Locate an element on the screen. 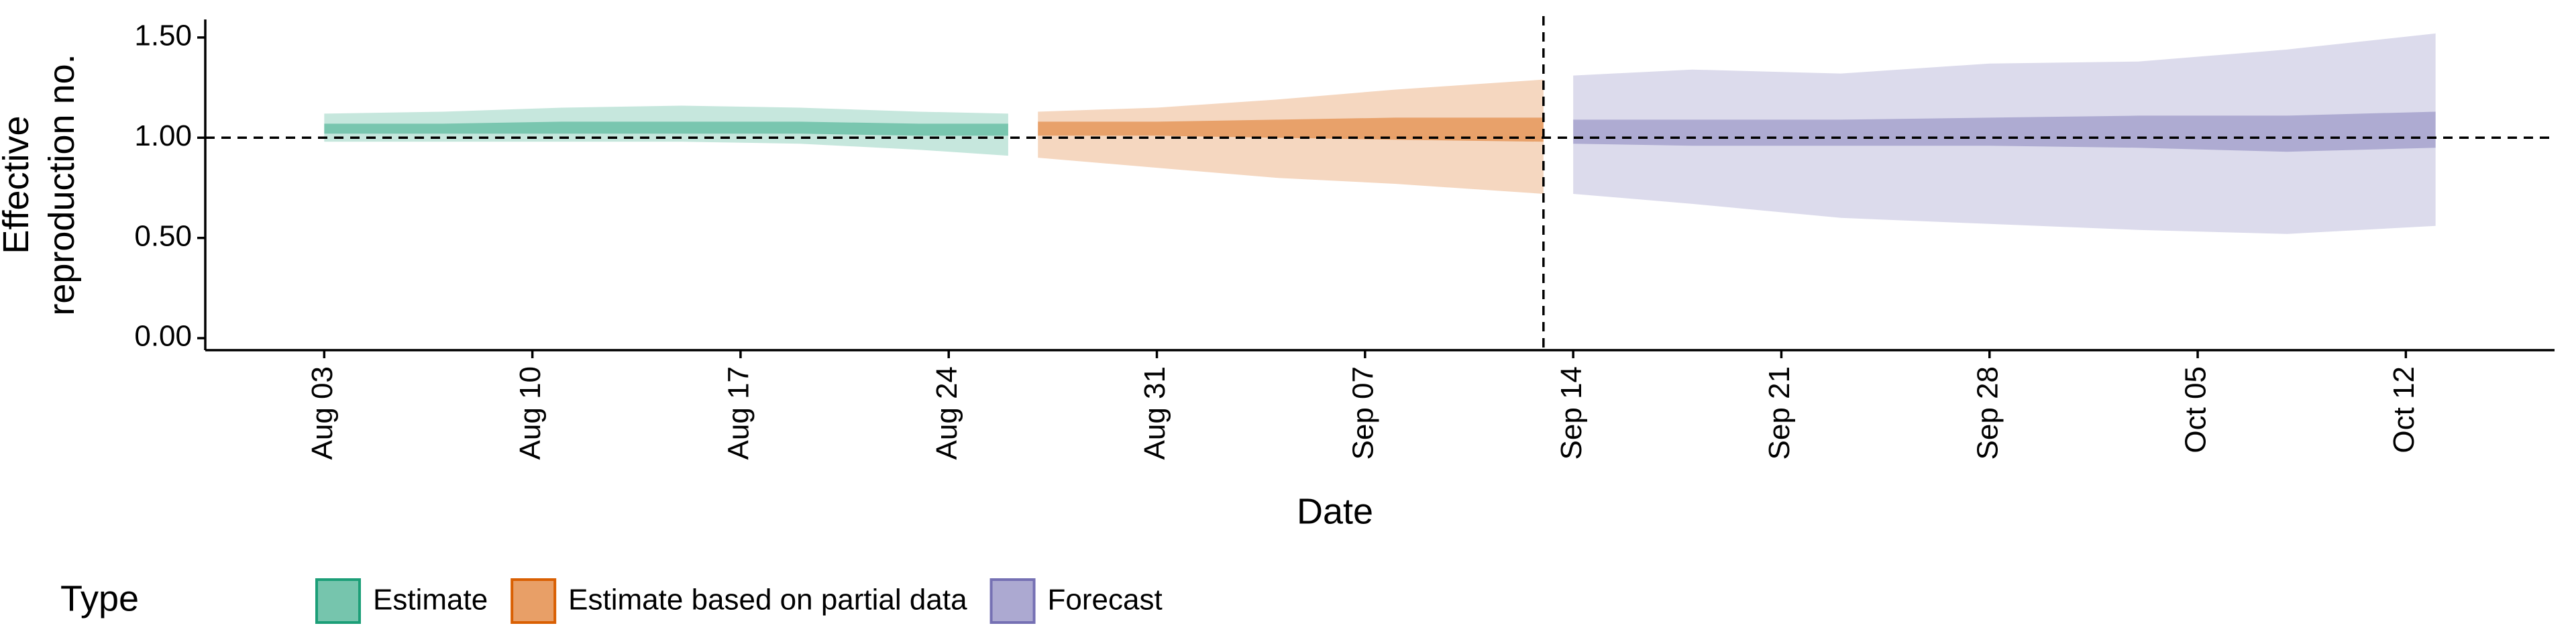 Image resolution: width=2576 pixels, height=644 pixels. y-tick-label: 1.50 is located at coordinates (163, 35).